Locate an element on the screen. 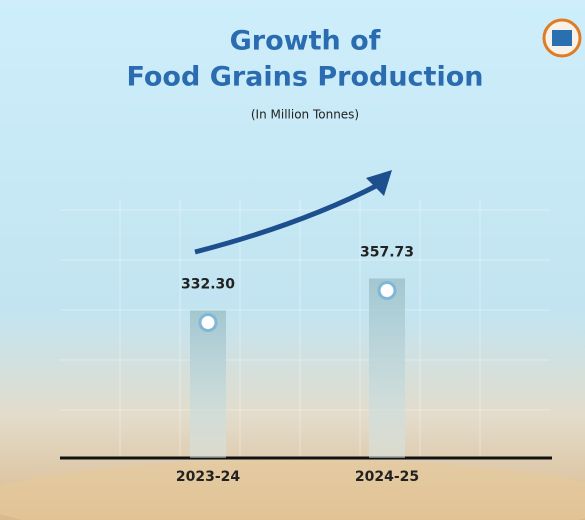 This screenshot has width=585, height=520. title-line: Growth of is located at coordinates (305, 41).